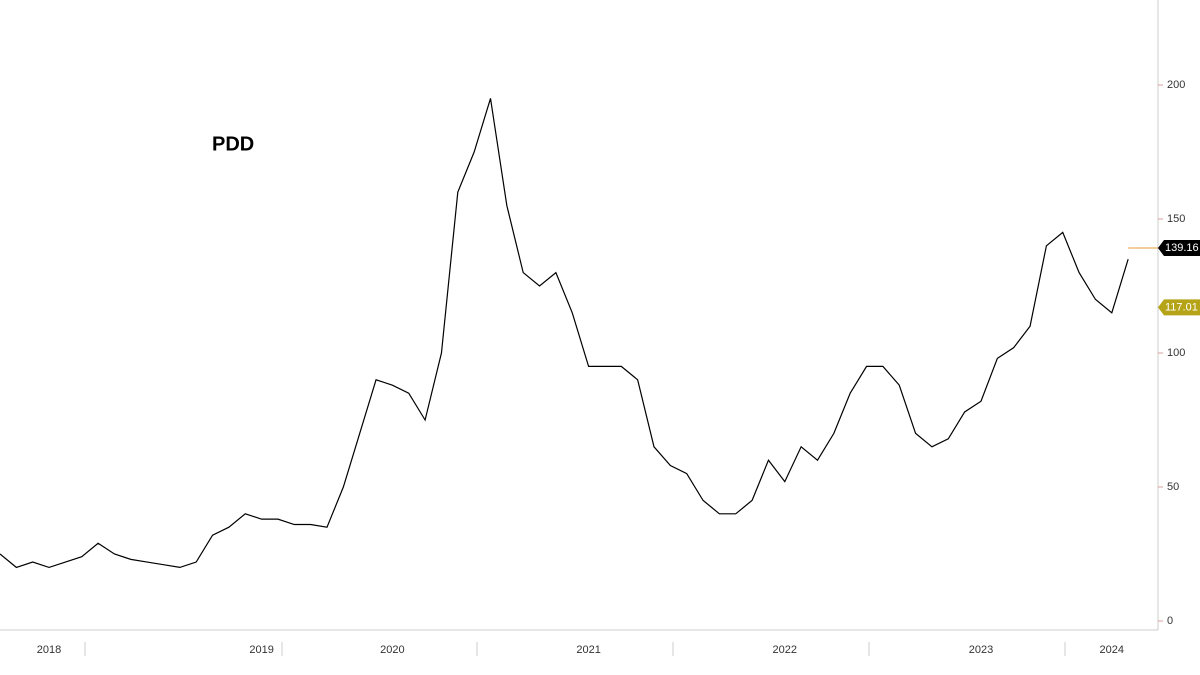  Describe the element at coordinates (261, 650) in the screenshot. I see `x-tick-label: 2019` at that location.